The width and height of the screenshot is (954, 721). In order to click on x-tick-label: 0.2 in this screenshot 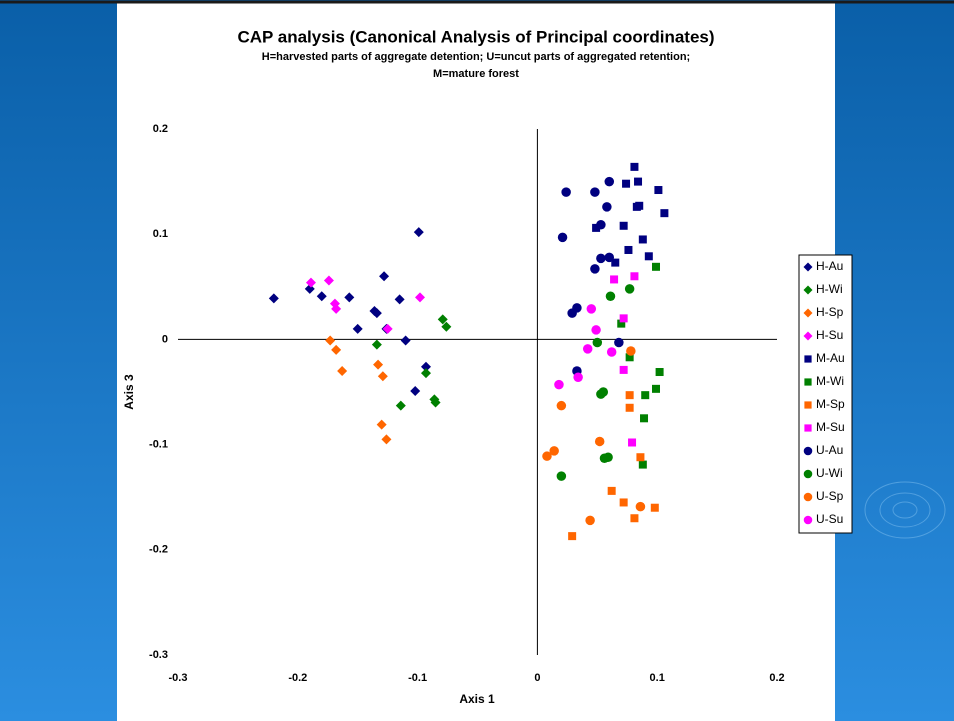, I will do `click(776, 678)`.